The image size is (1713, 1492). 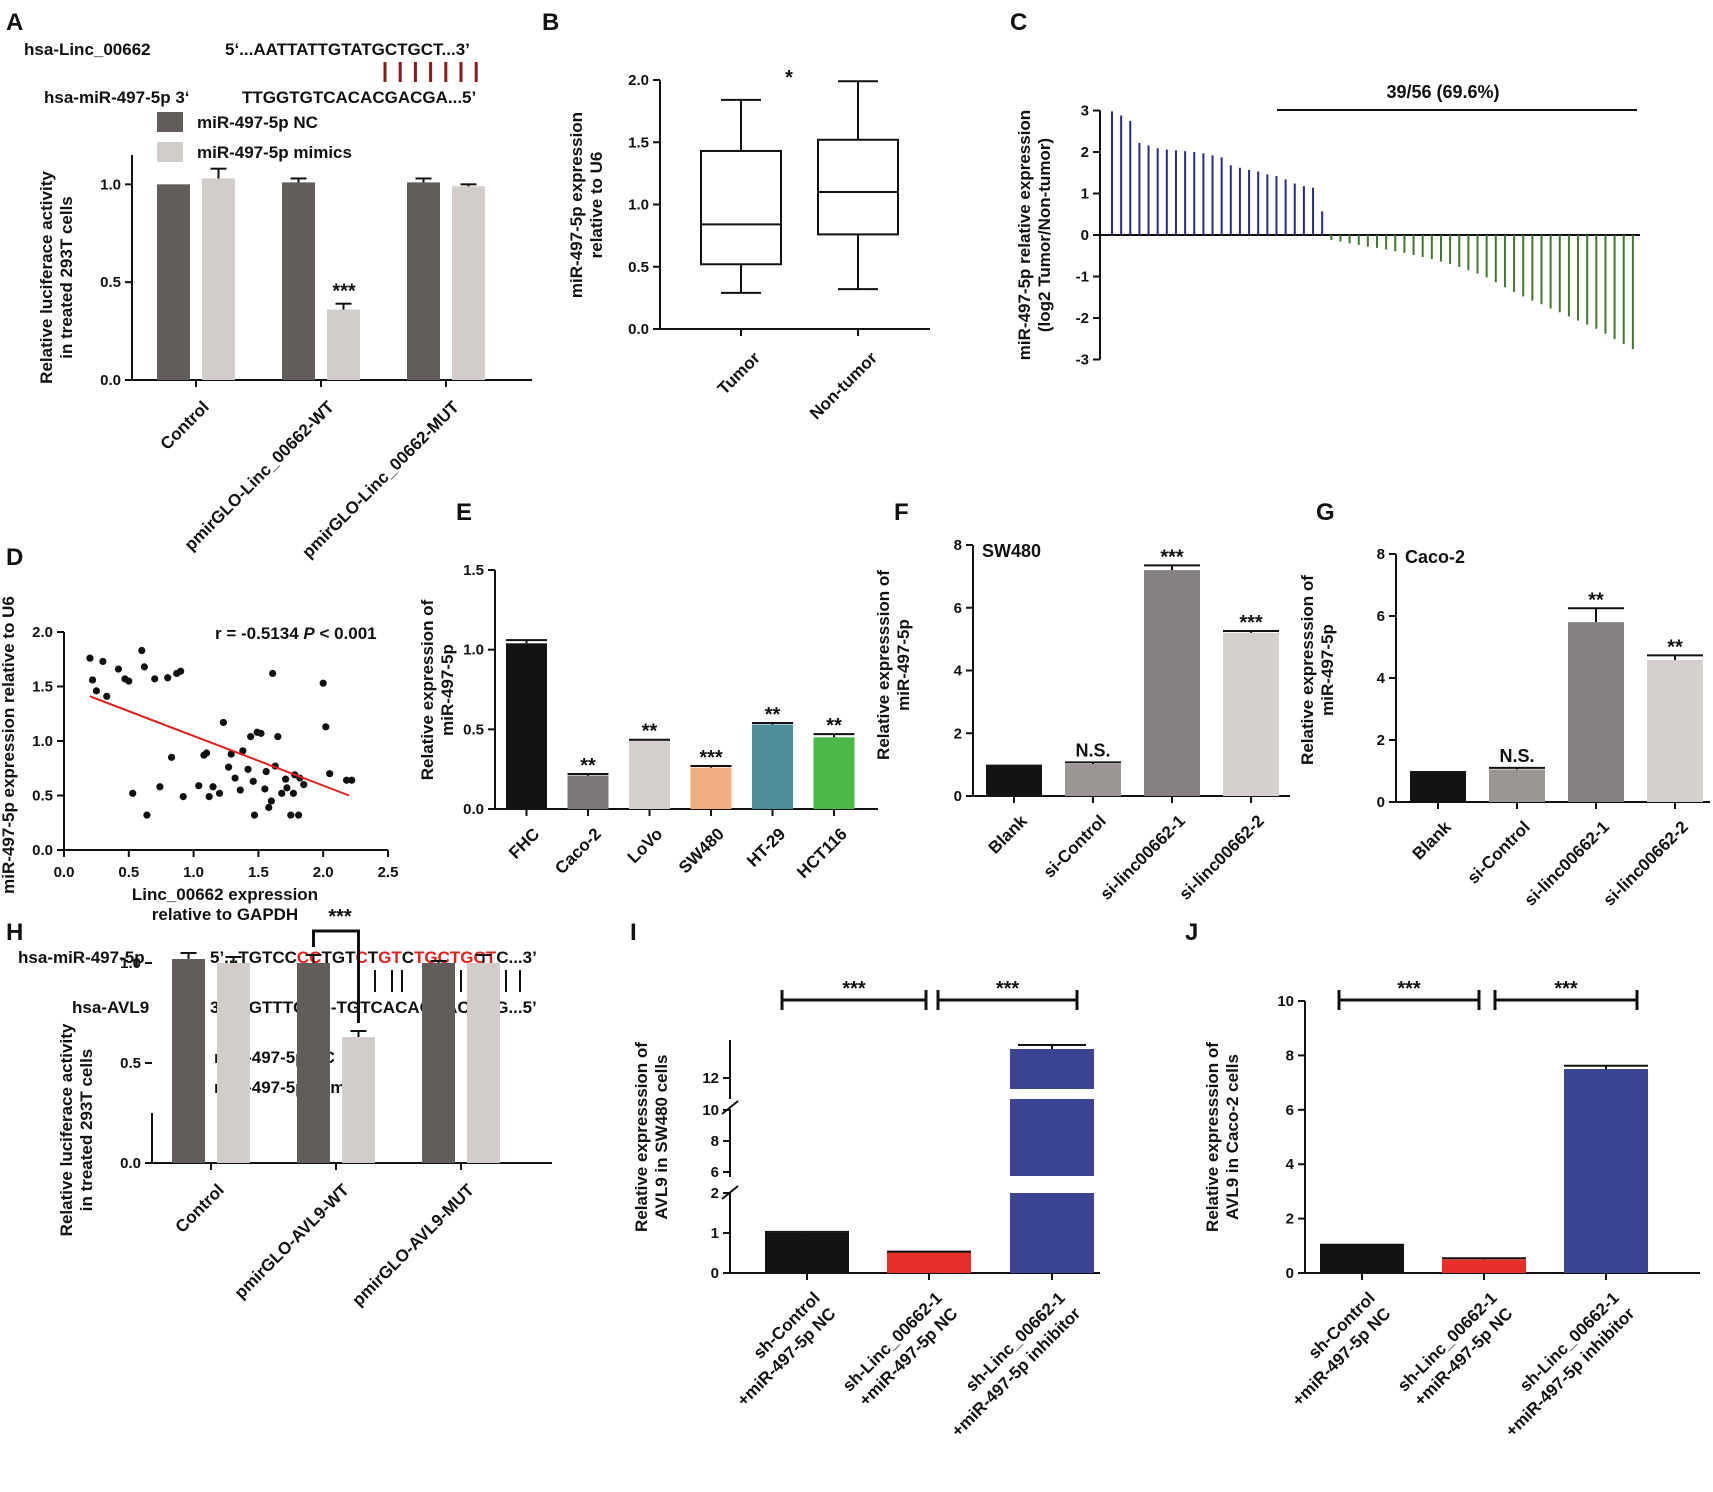 I want to click on chart-I-y-tick-label: 10, so click(x=710, y=1110).